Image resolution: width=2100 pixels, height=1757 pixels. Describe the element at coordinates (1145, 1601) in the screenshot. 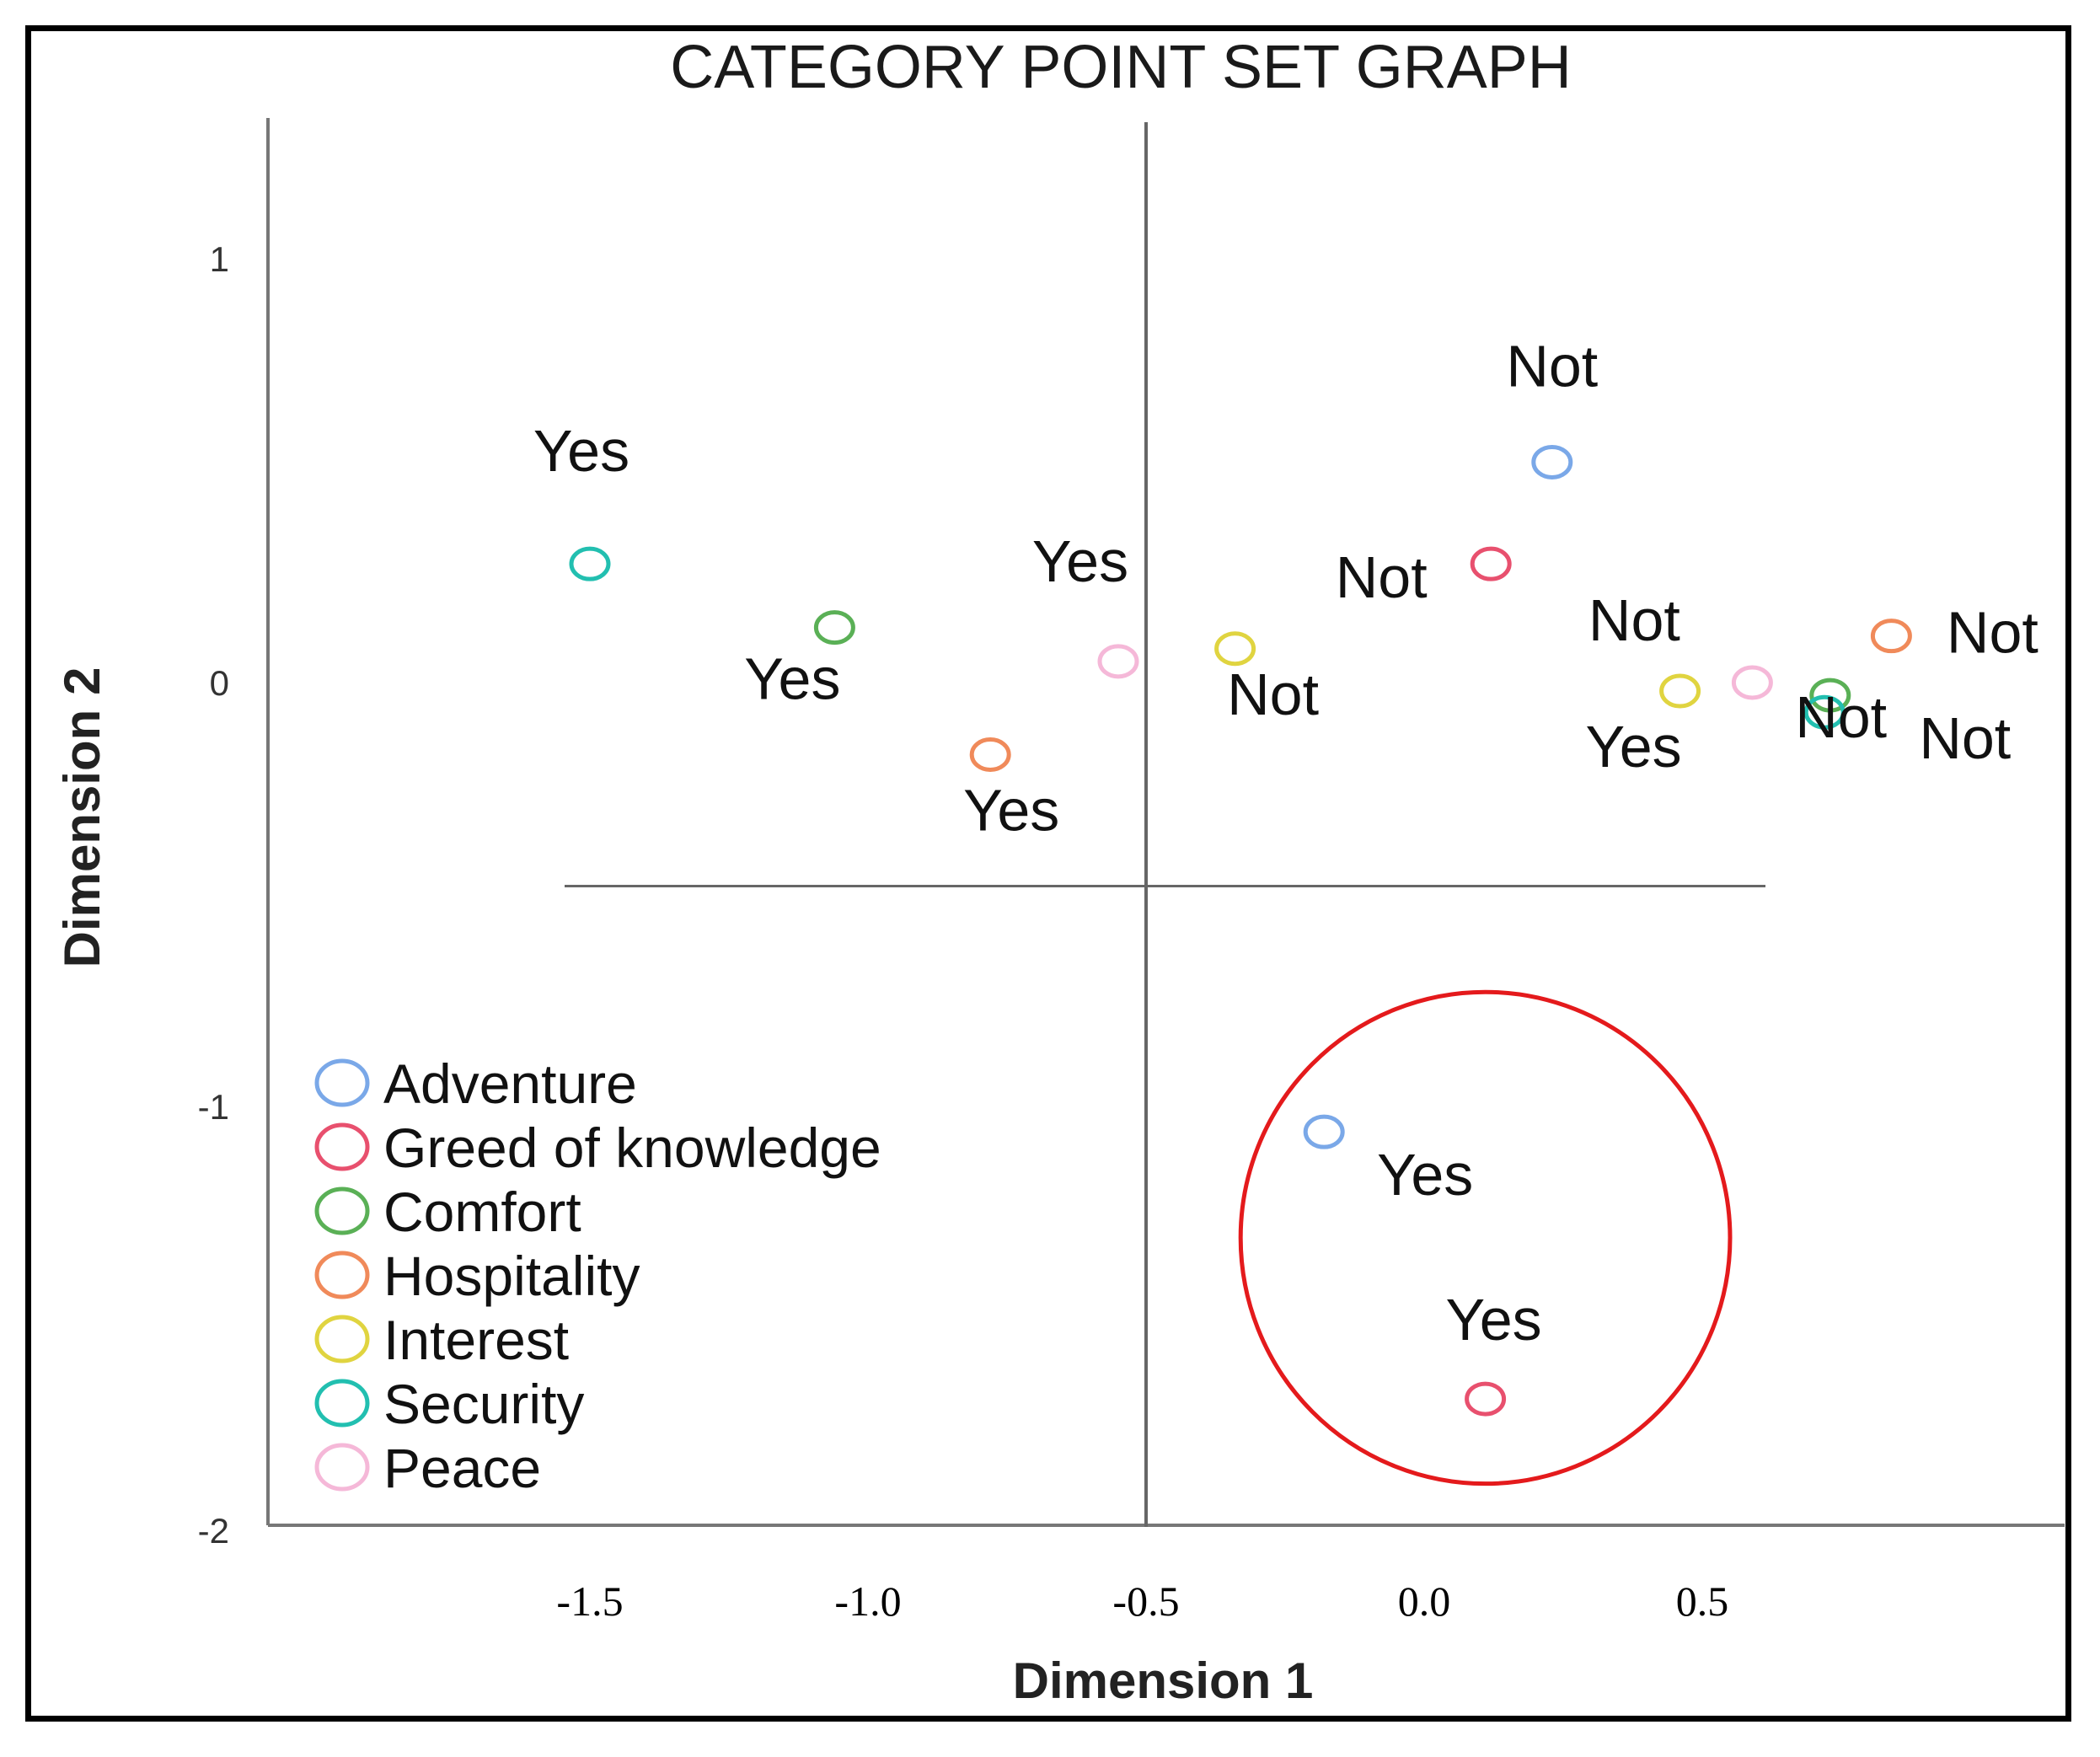

I see `x-tick-label: -0.5` at that location.